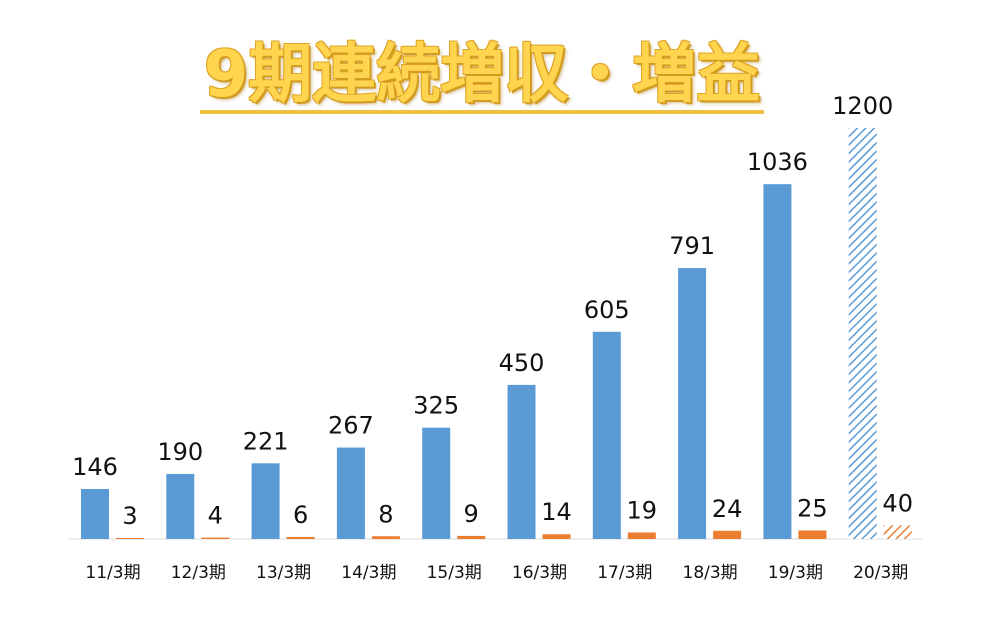 Image resolution: width=999 pixels, height=624 pixels. I want to click on value-label-series2-7: 19, so click(642, 510).